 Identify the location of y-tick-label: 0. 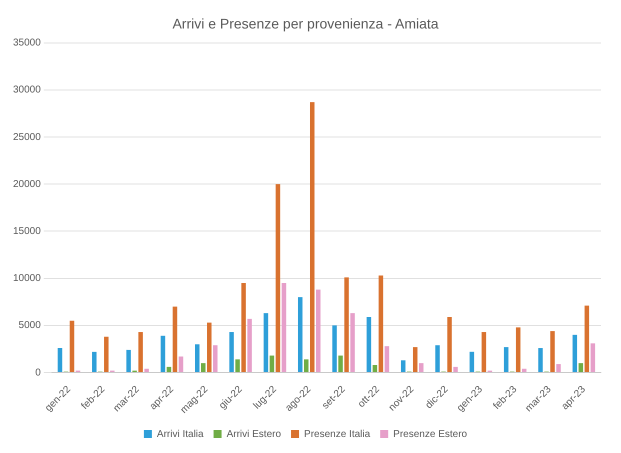
(38, 372).